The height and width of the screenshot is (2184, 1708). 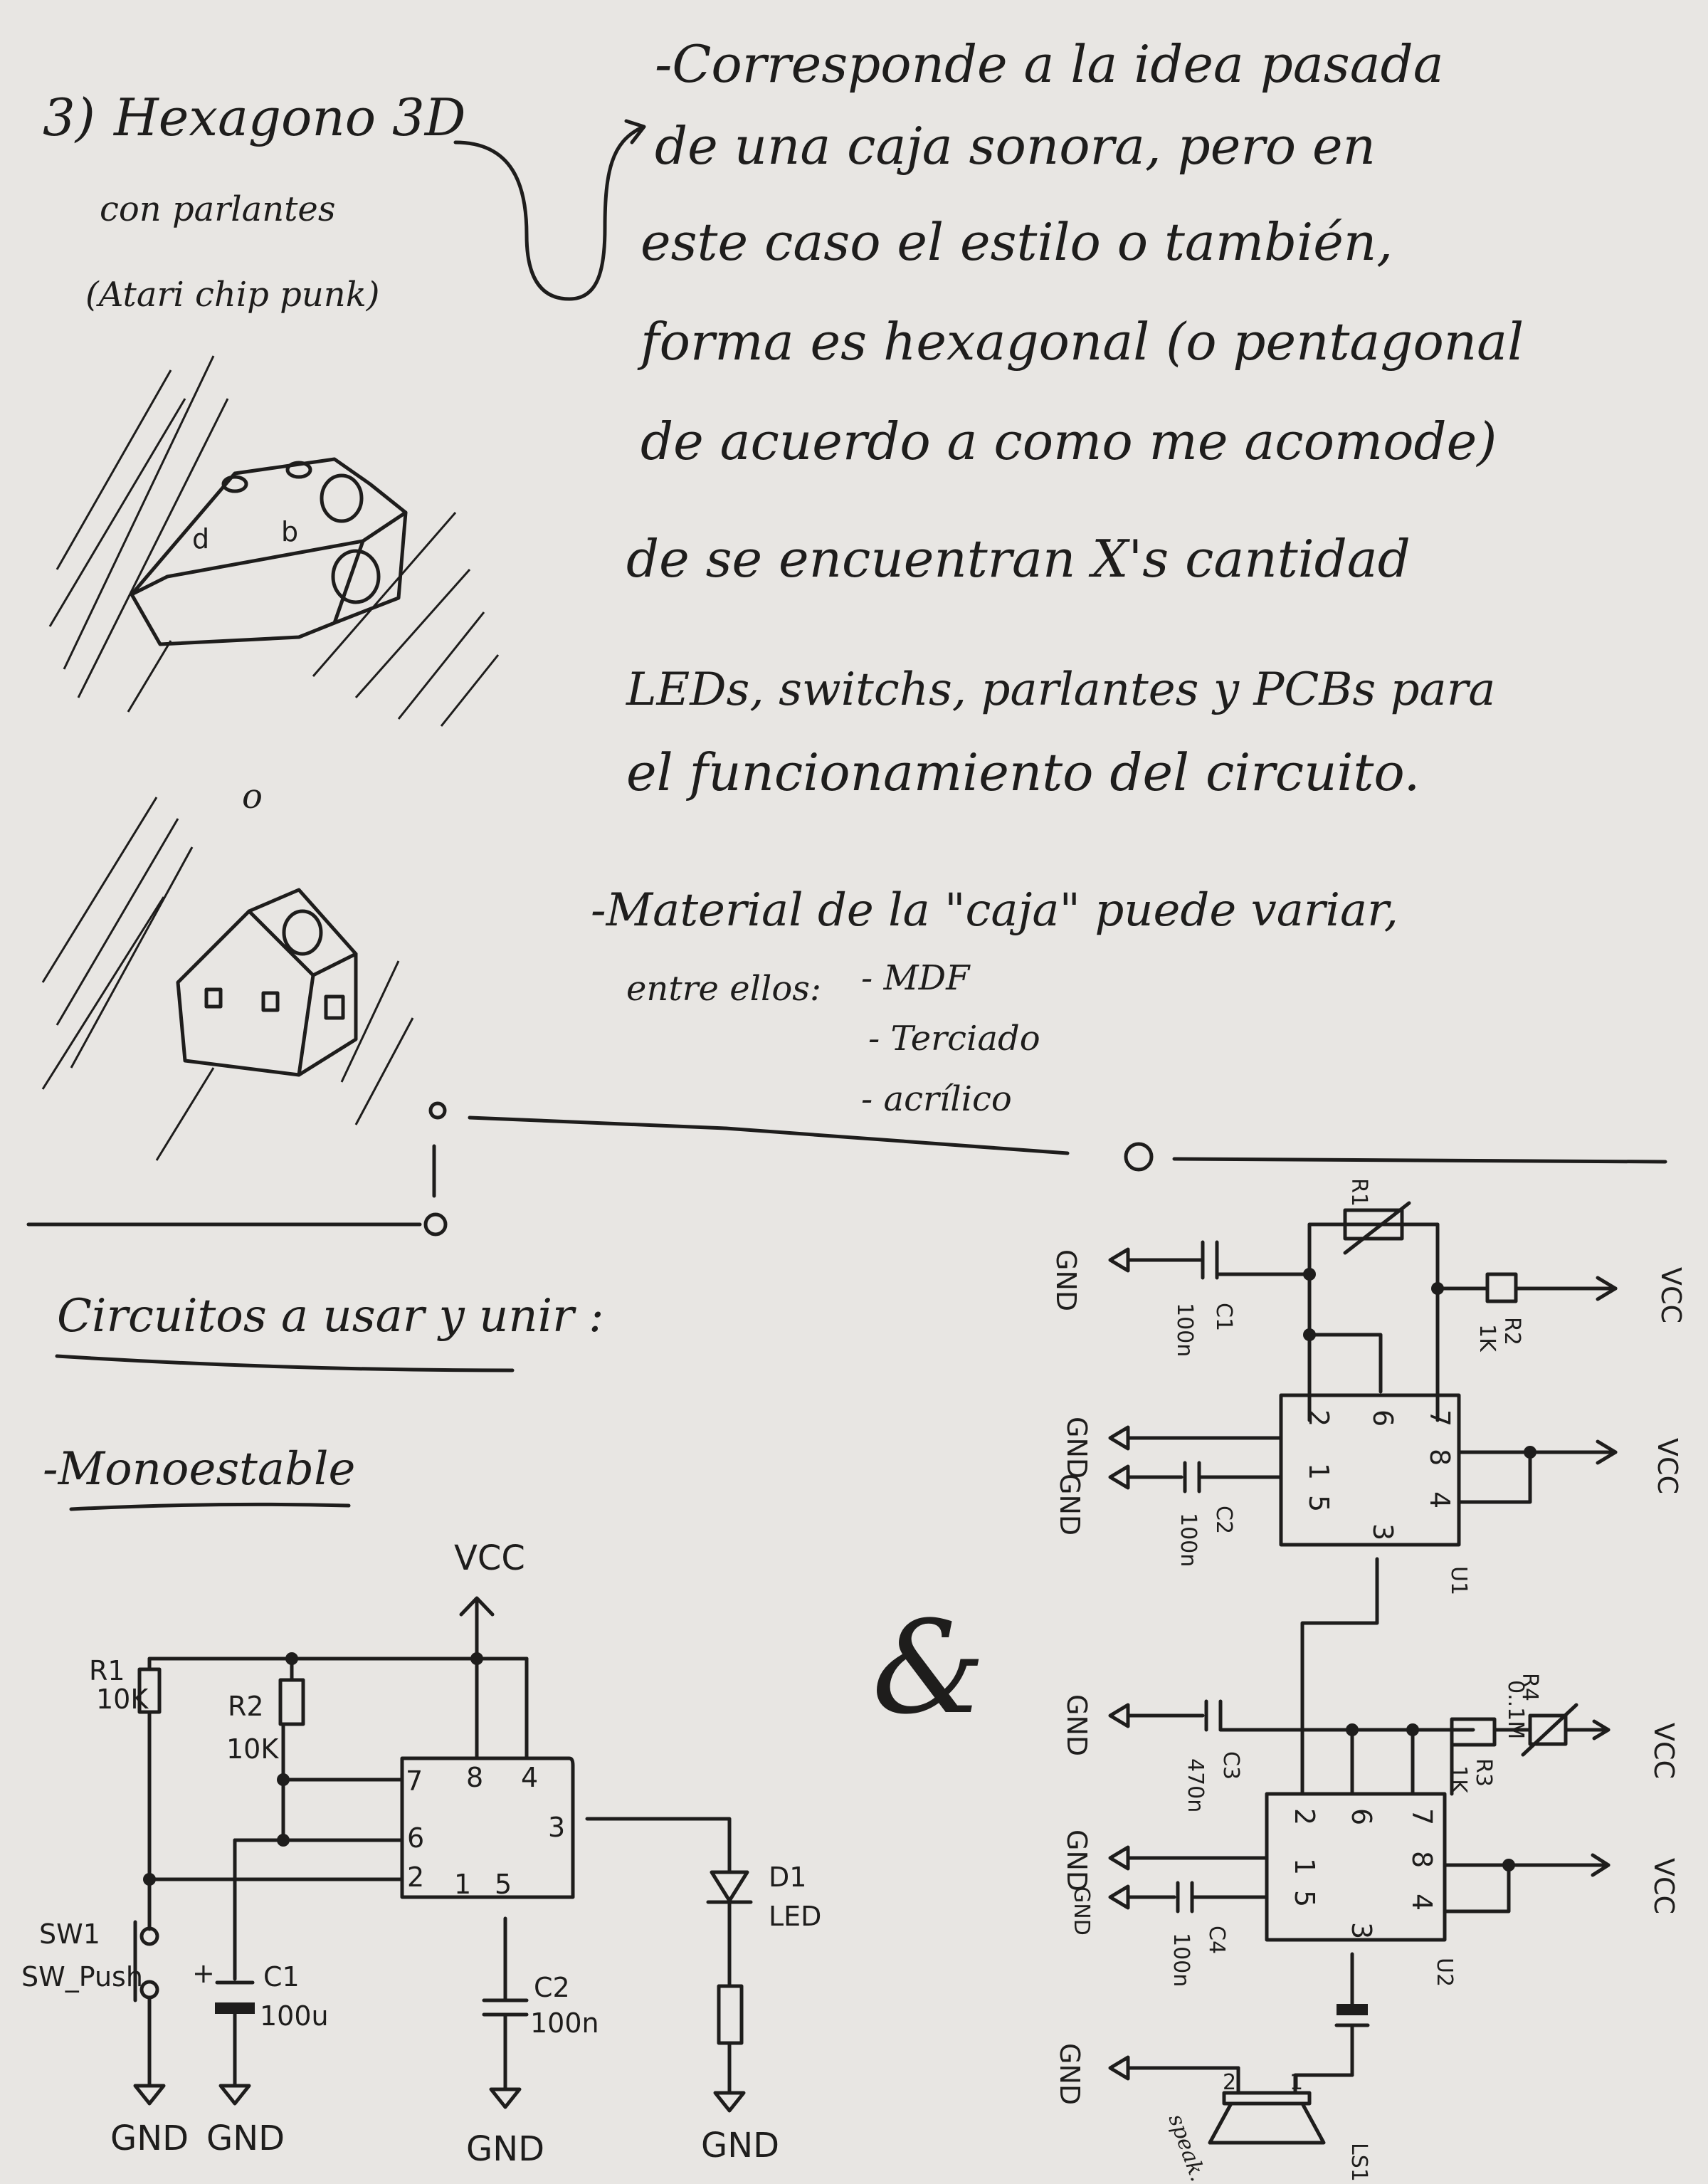 I want to click on ast-r2-label: R2, so click(x=1512, y=1331).